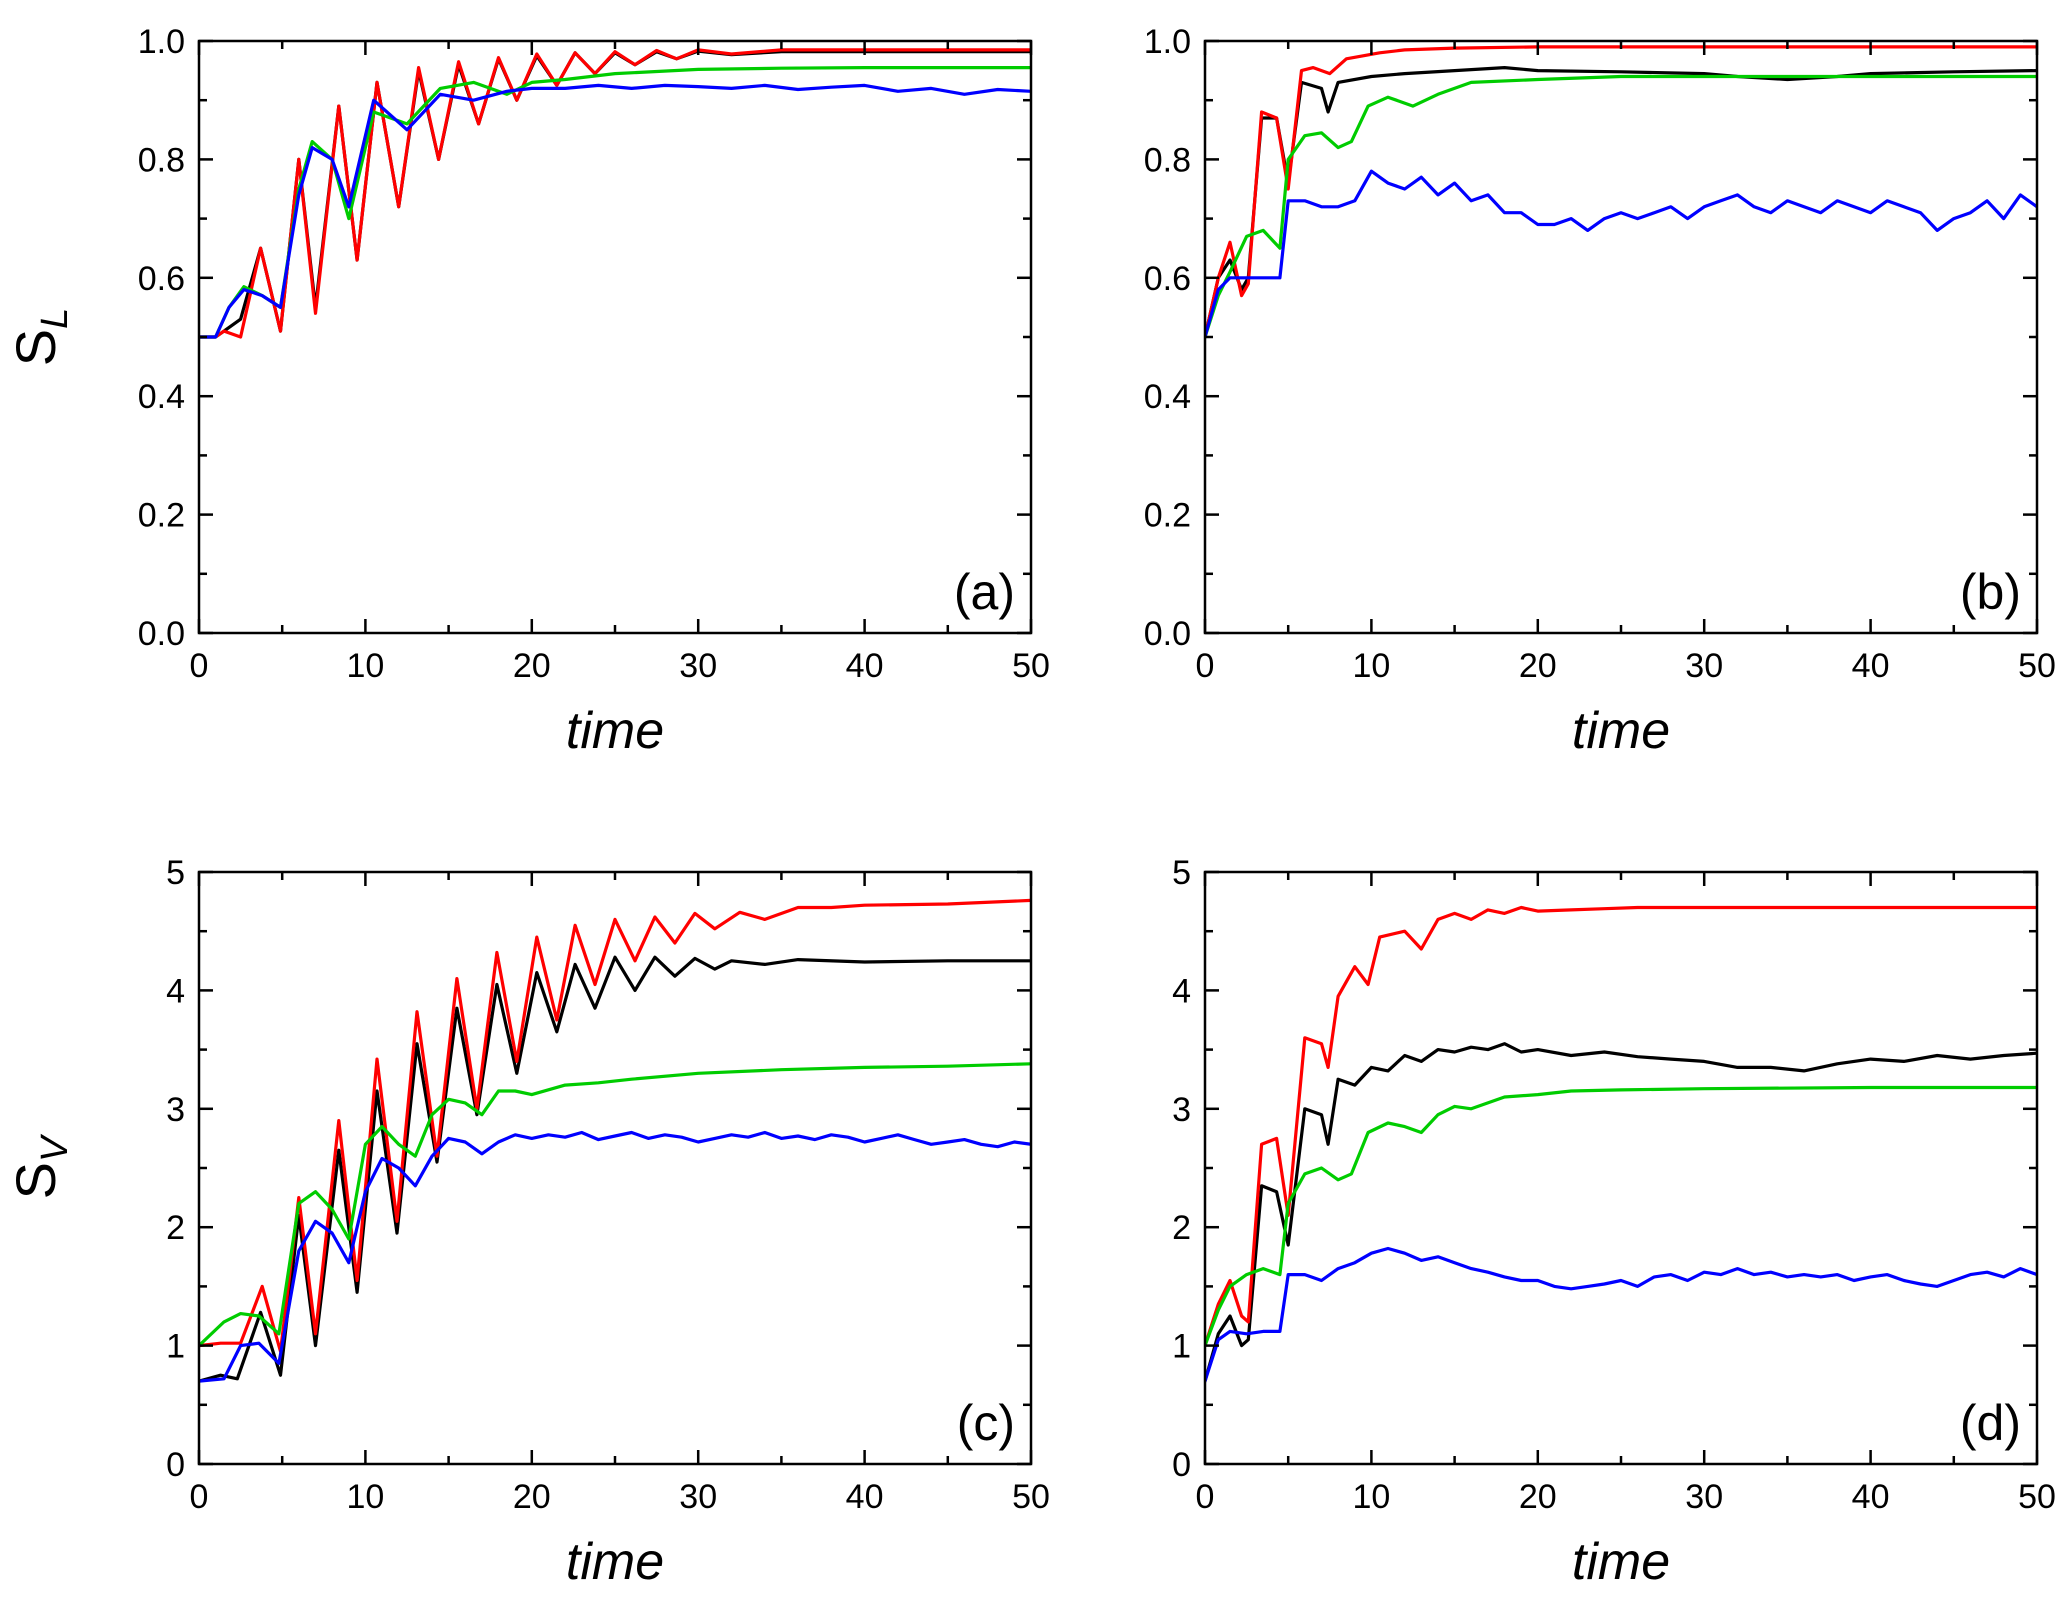  What do you see at coordinates (2037, 666) in the screenshot?
I see `x-tick-label-b: 50` at bounding box center [2037, 666].